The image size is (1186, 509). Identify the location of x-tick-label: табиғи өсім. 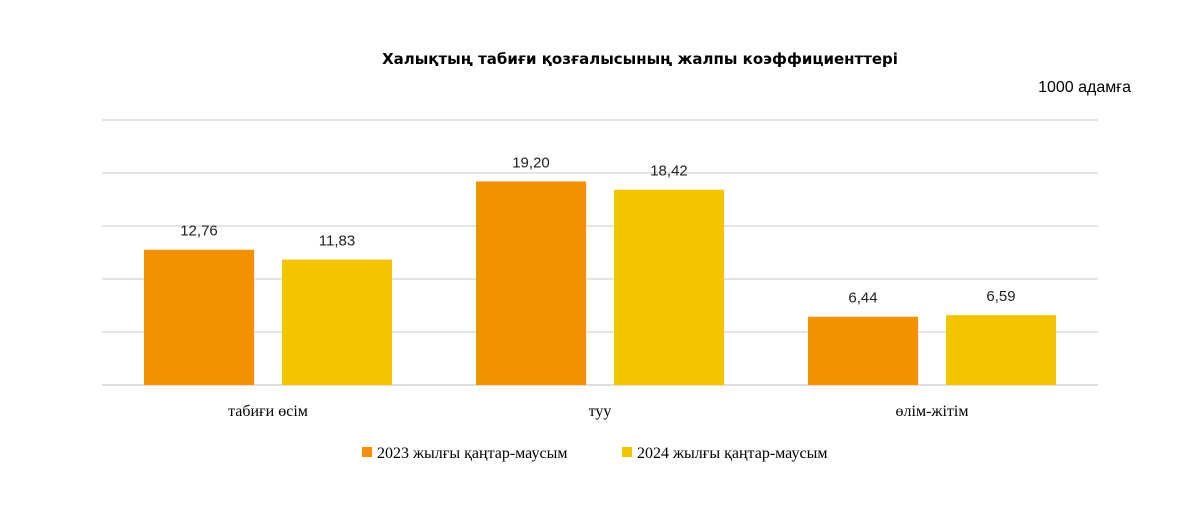
(268, 411).